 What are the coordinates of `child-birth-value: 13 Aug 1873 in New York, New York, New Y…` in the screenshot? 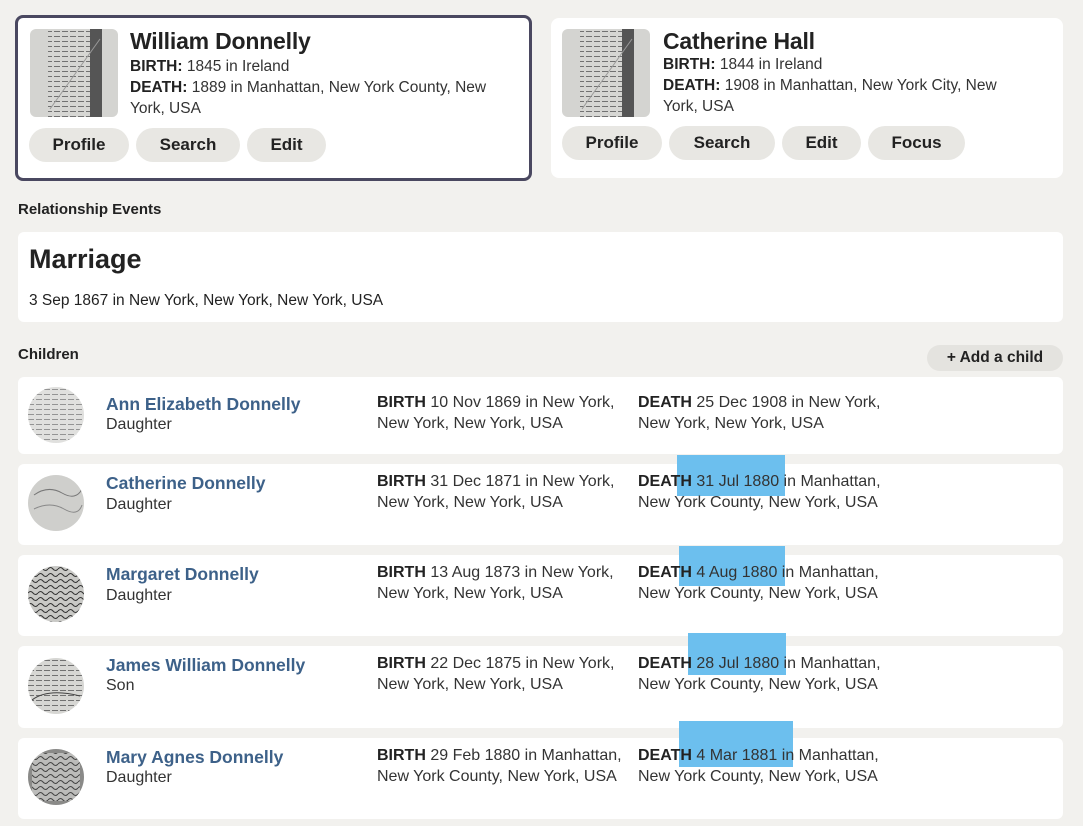 It's located at (495, 583).